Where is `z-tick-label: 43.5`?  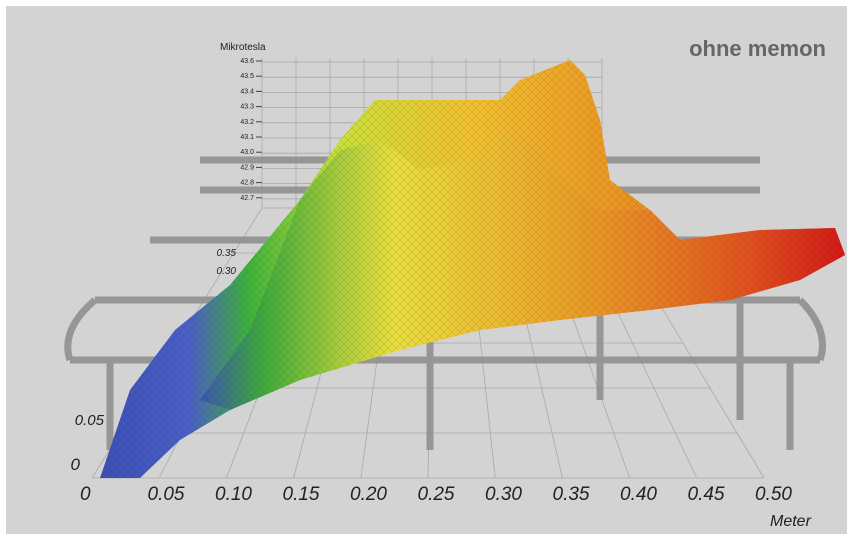 z-tick-label: 43.5 is located at coordinates (247, 76).